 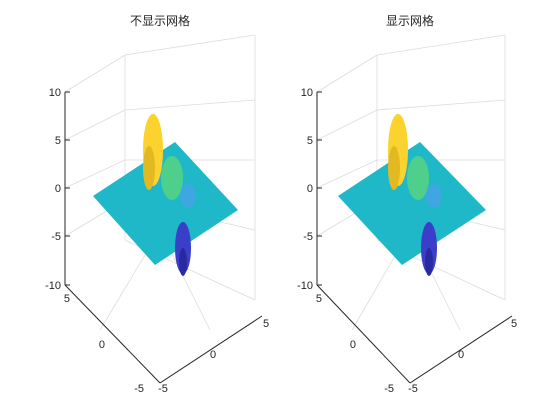 I want to click on left-z-tick-0: 0, so click(x=58, y=189).